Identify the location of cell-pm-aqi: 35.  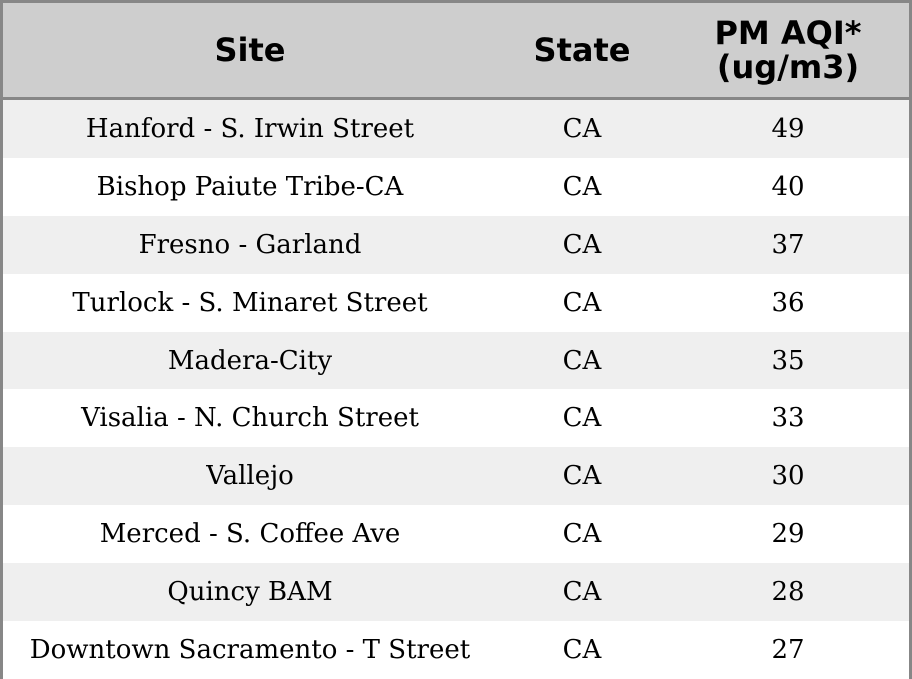
(788, 360).